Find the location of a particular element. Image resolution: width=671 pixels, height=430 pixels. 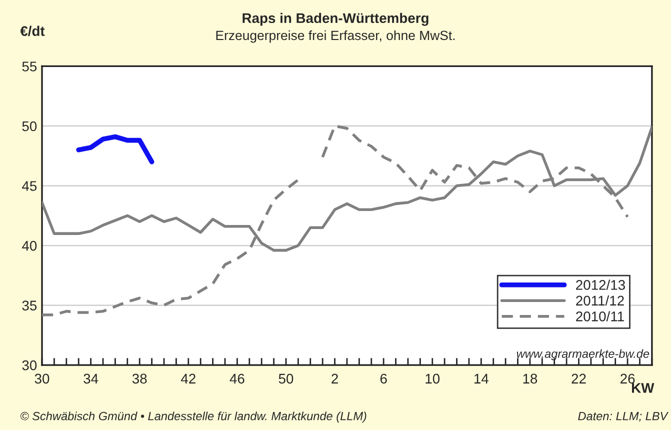

text: © Schwäbisch Gmünd • Landesstelle für landw. Marktkunde (LLM) is located at coordinates (193, 417).